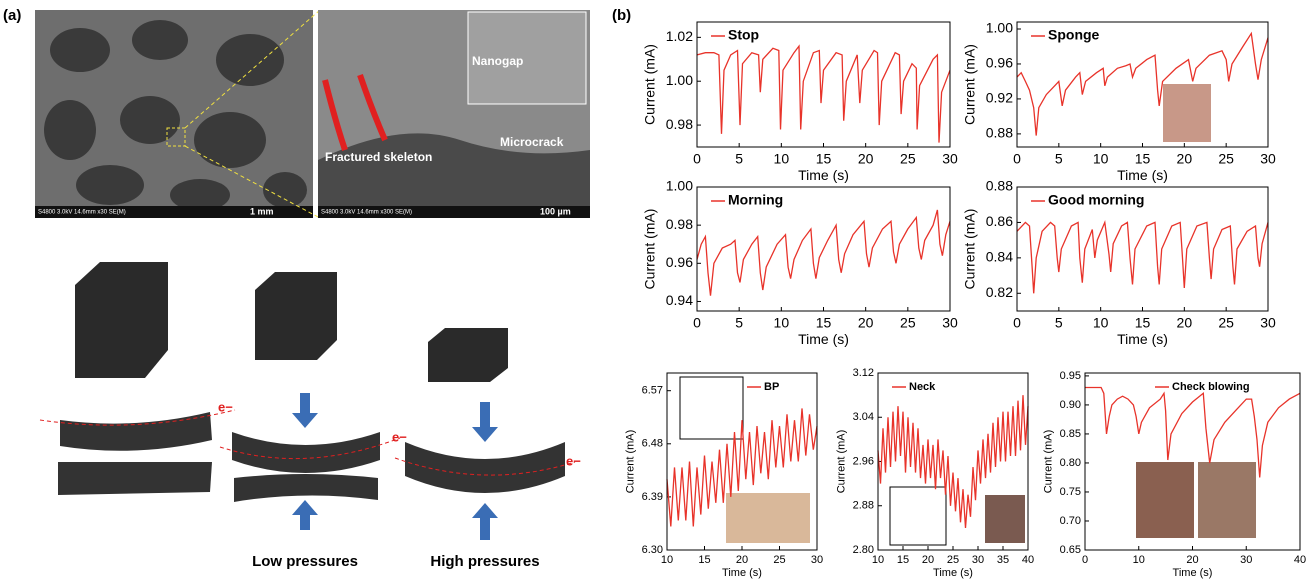  I want to click on y-tick-label: 0.95, so click(1070, 376).